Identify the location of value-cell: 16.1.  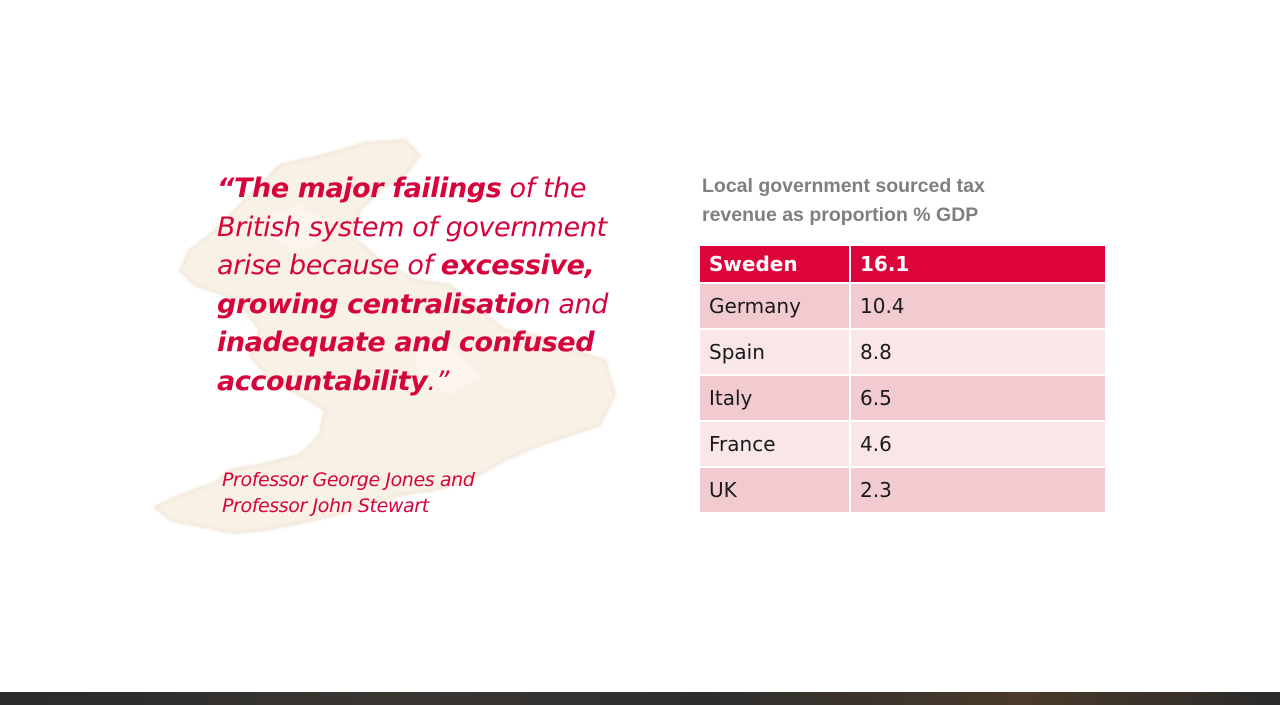
(978, 265).